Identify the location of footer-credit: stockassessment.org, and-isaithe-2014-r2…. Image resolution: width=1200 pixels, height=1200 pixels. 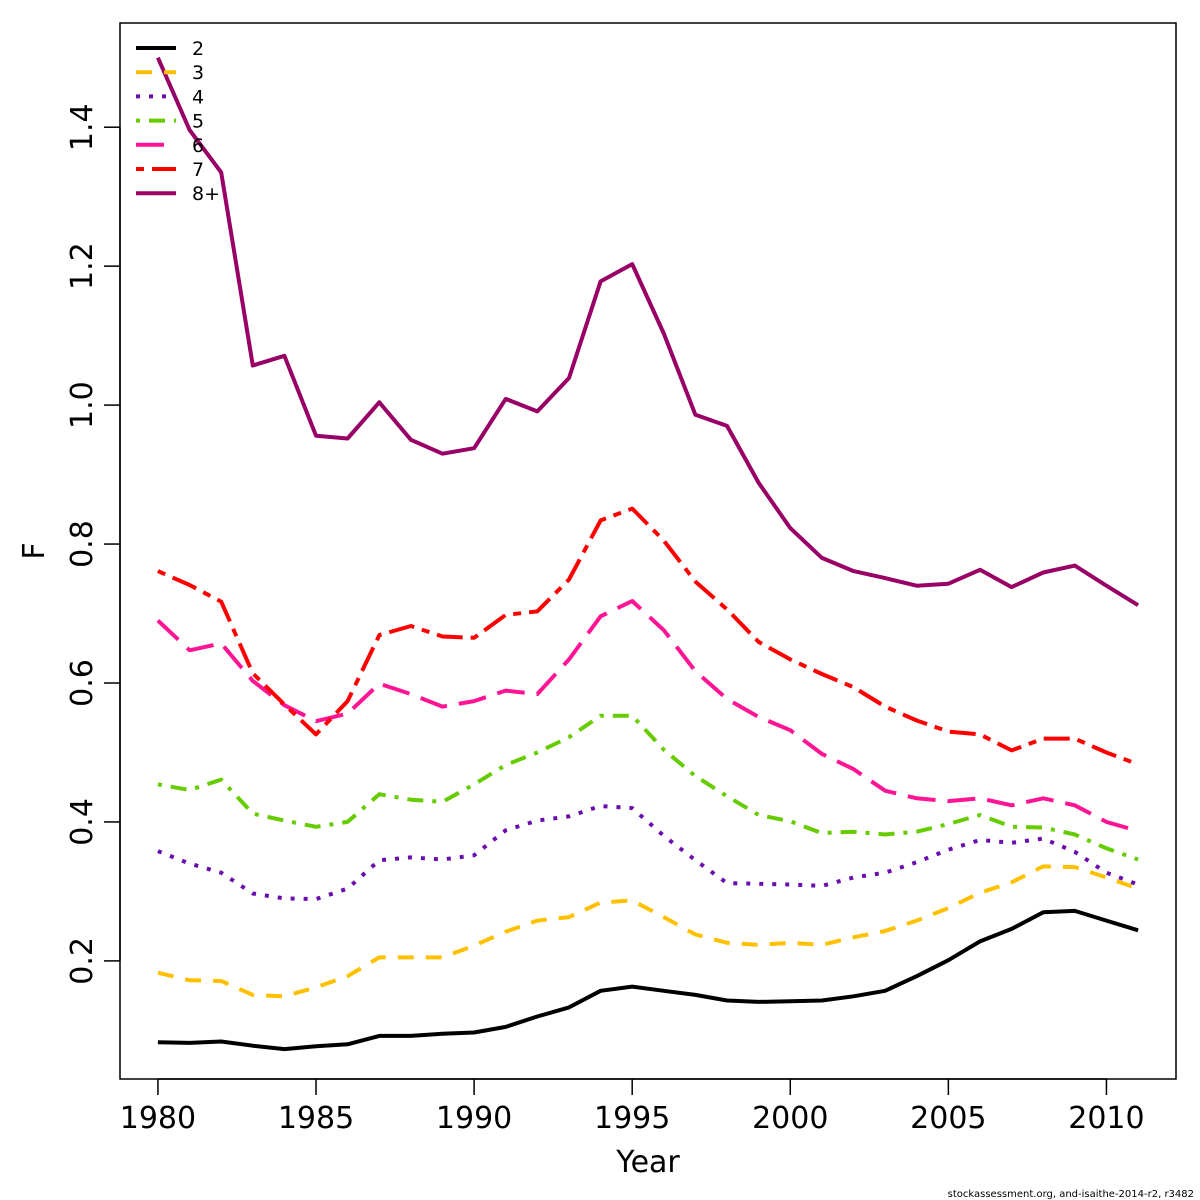
(1071, 1194).